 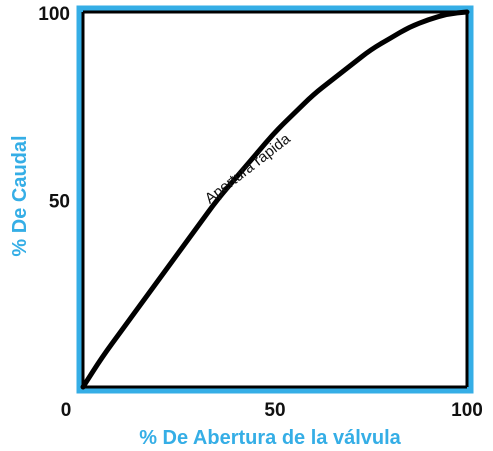 I want to click on x-tick-label: 100, so click(x=467, y=410).